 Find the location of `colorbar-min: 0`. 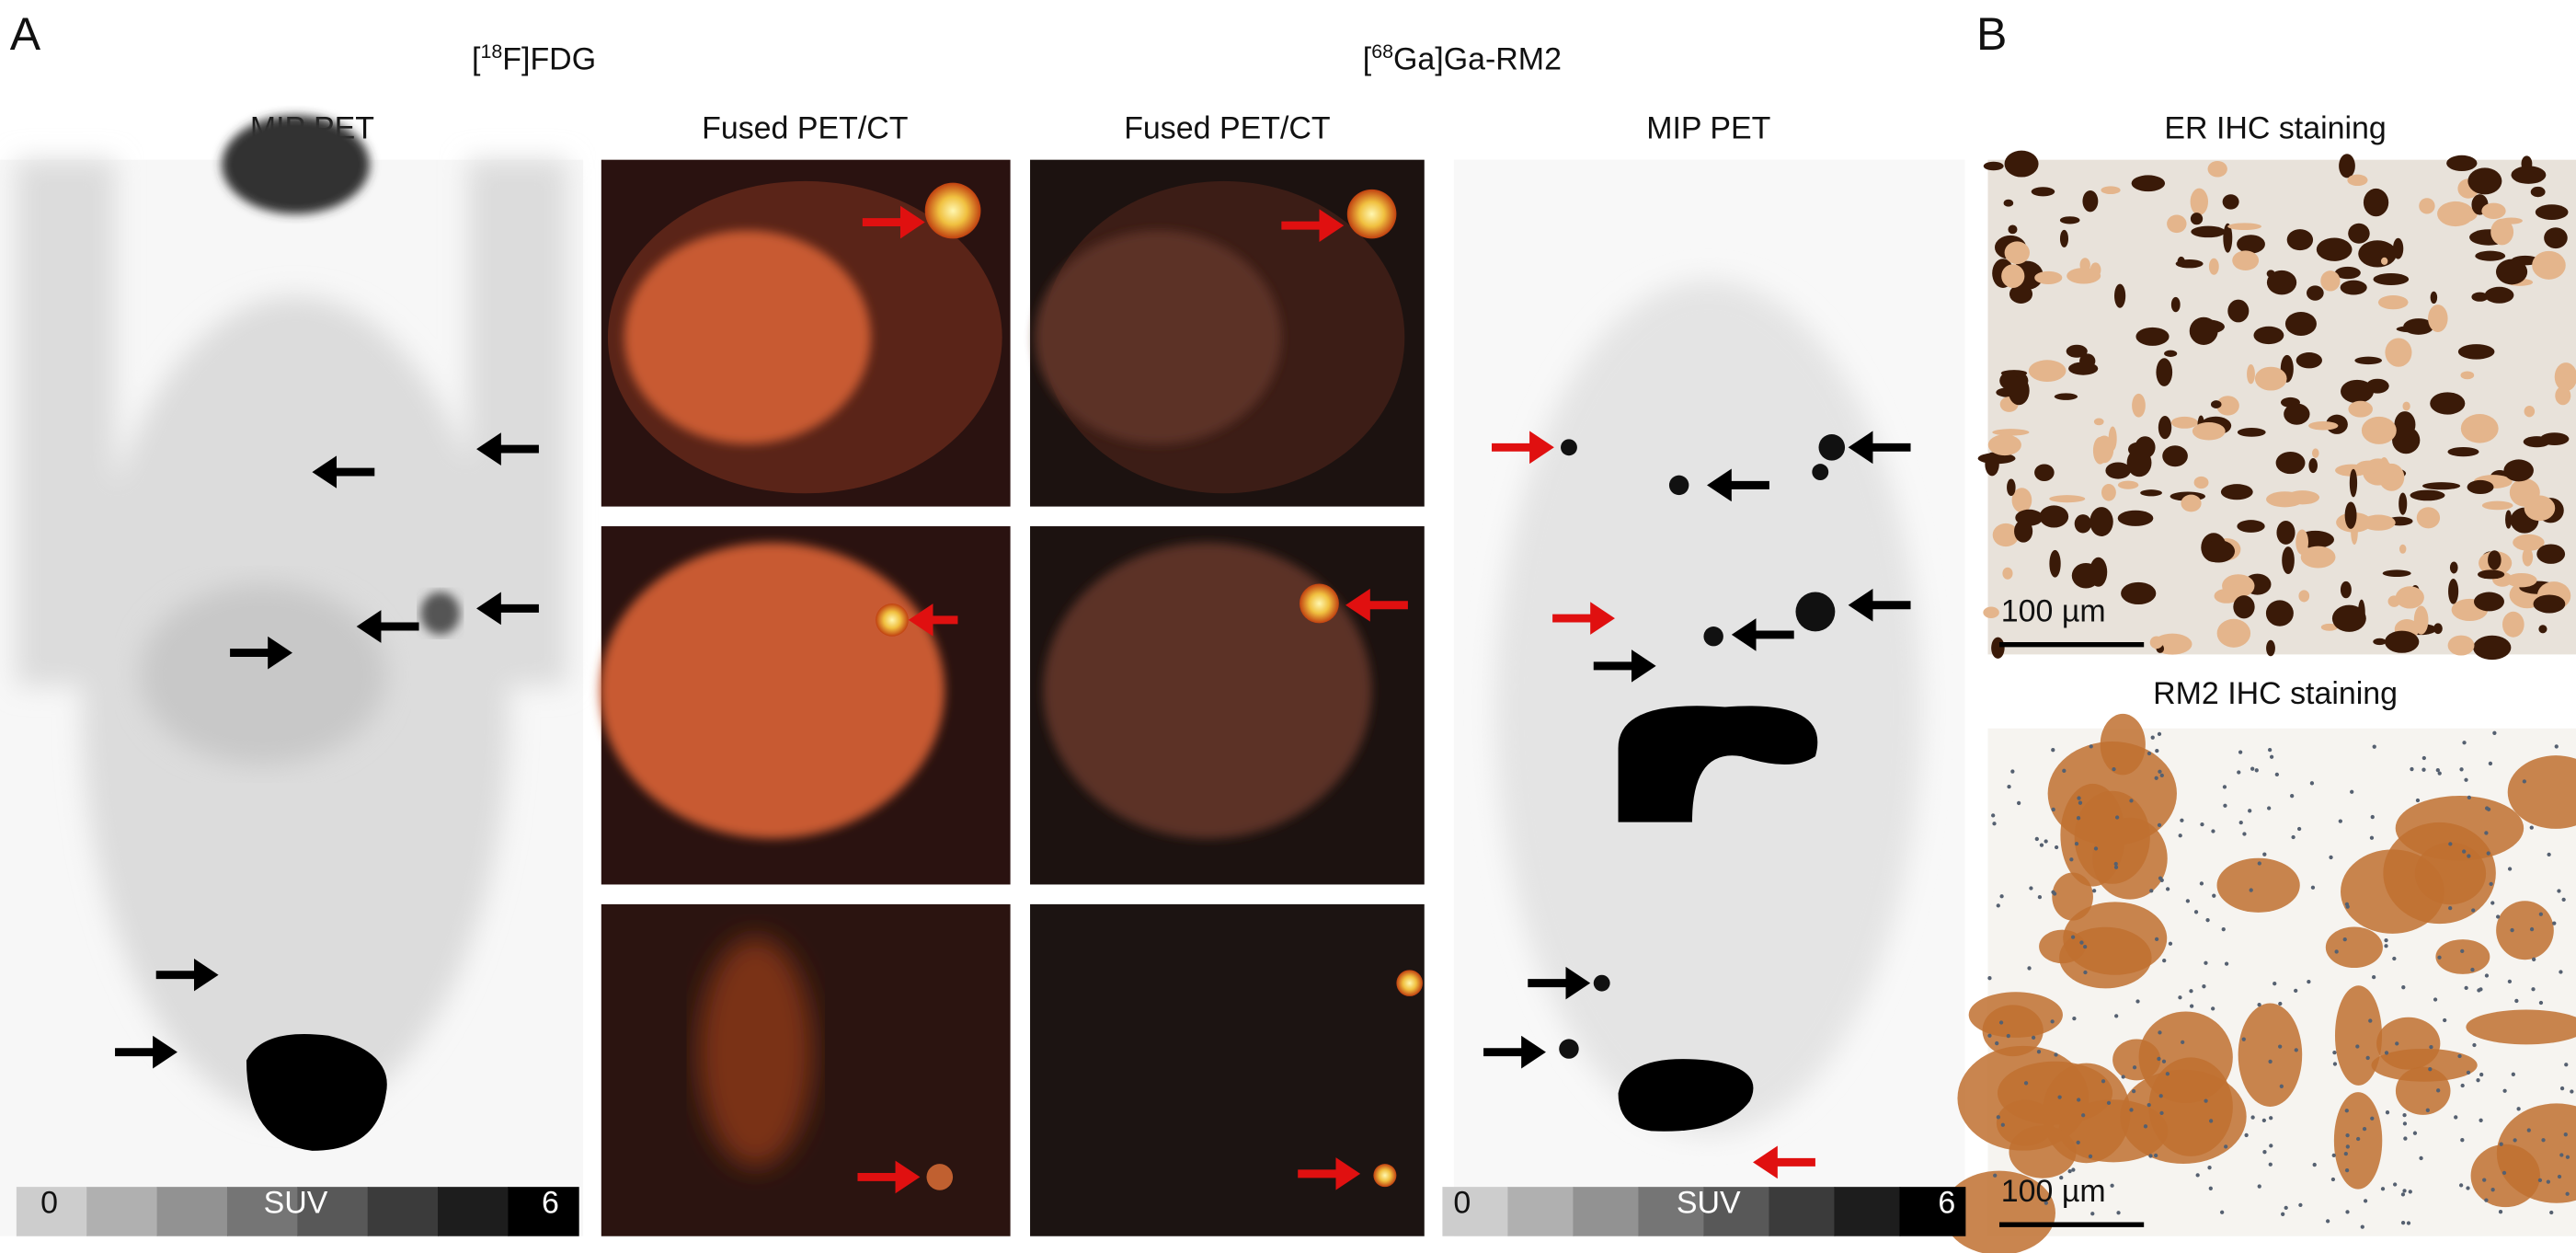

colorbar-min: 0 is located at coordinates (1462, 1204).